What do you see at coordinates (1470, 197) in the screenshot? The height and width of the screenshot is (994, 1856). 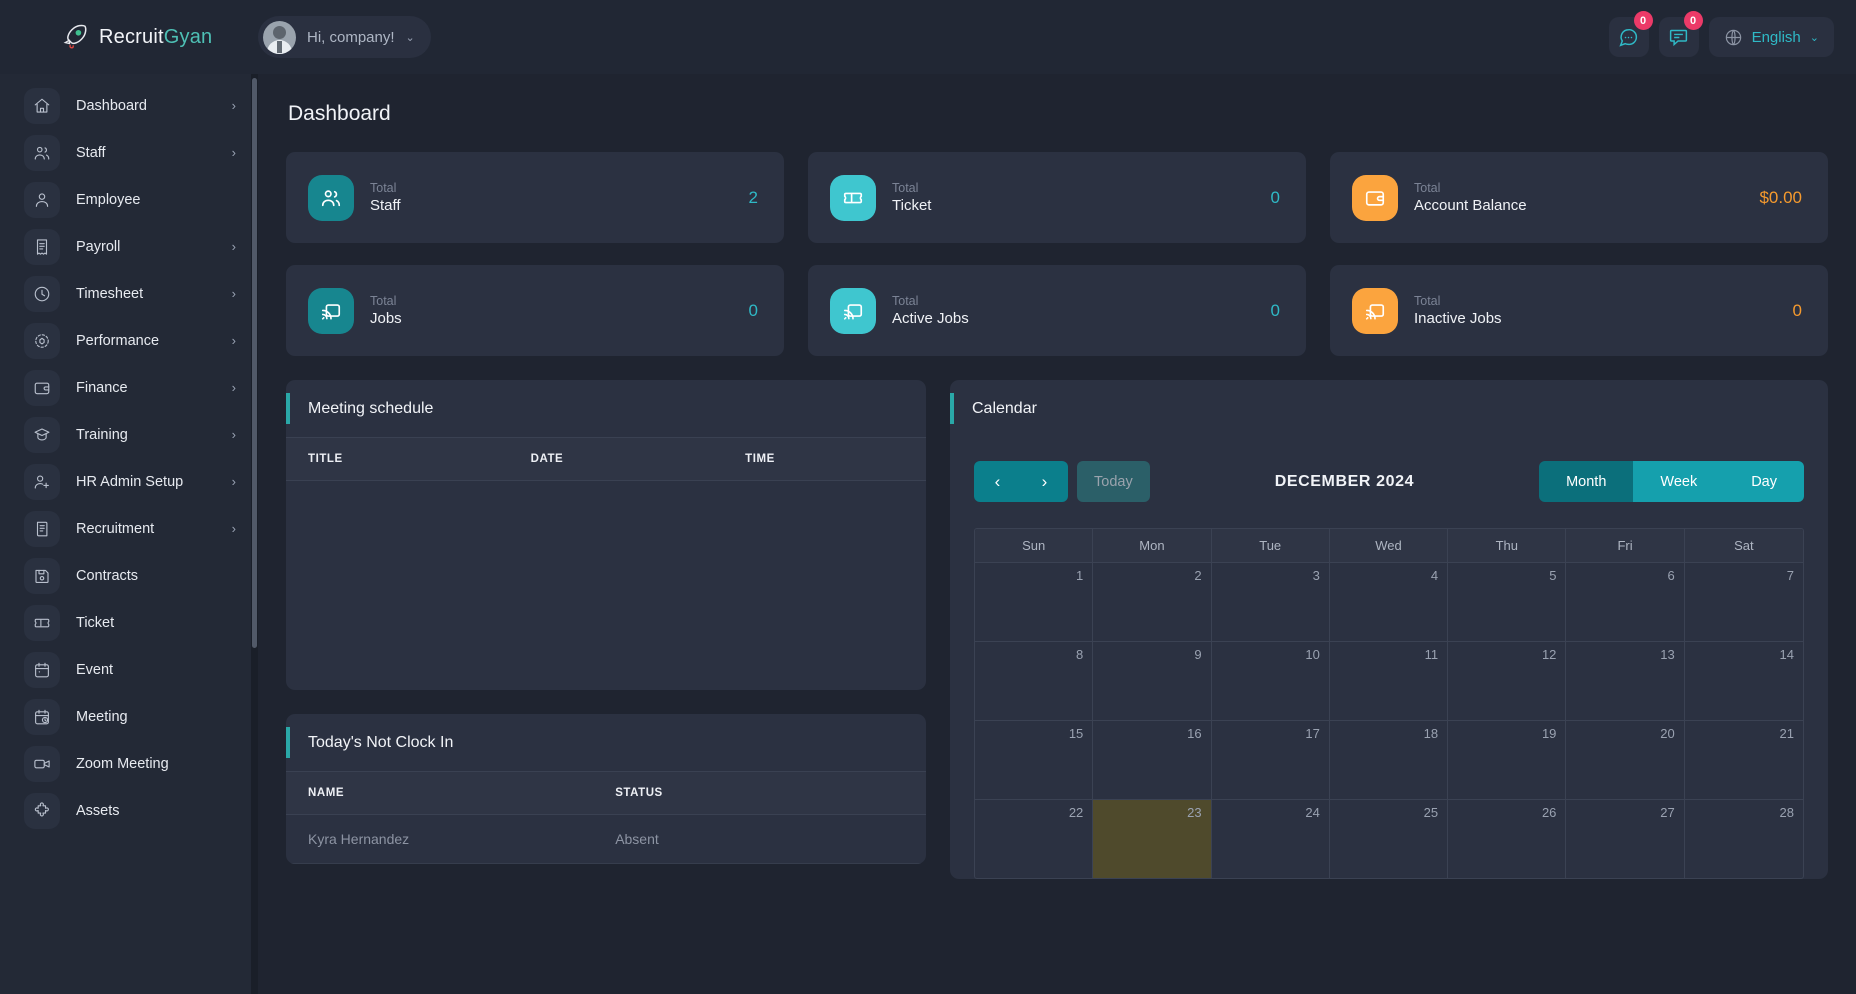 I see `stat-text: Total Account Balance` at bounding box center [1470, 197].